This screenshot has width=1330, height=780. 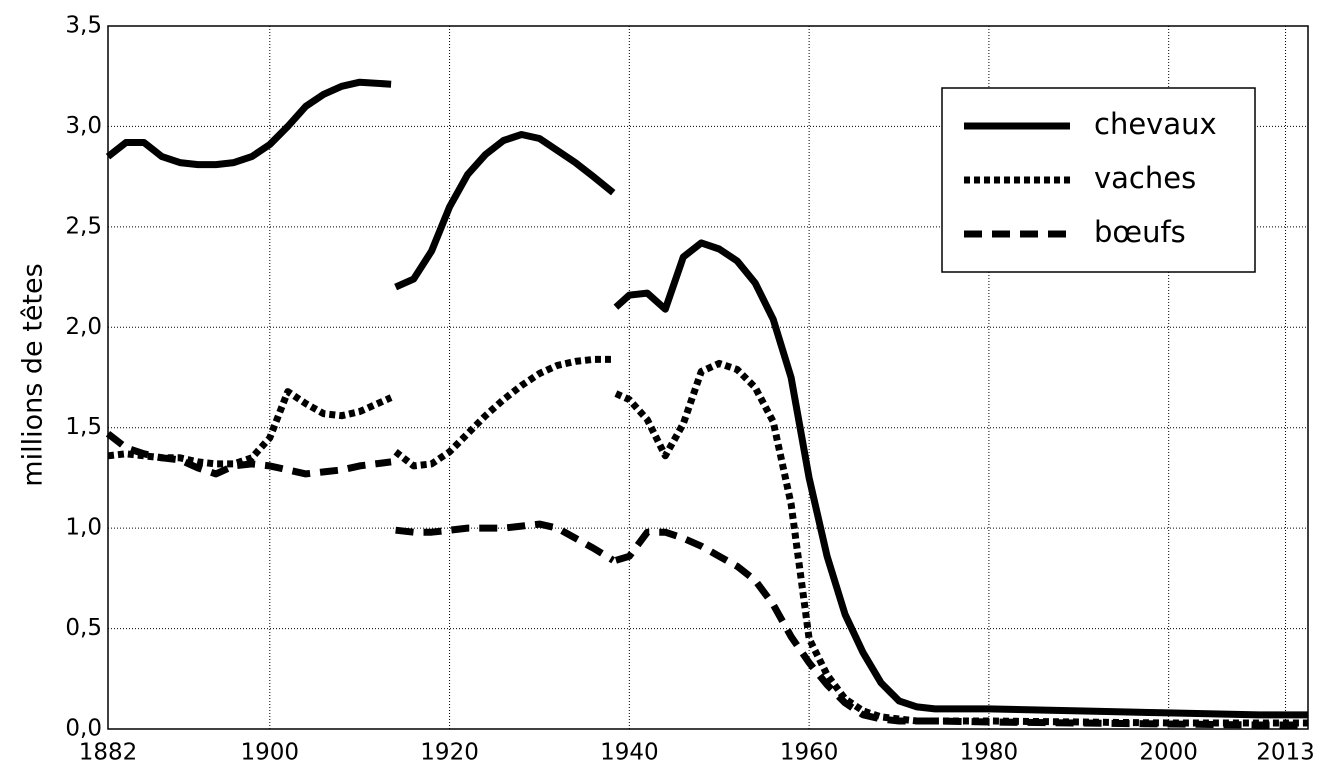 What do you see at coordinates (83, 427) in the screenshot?
I see `y-tick-label: 1,5` at bounding box center [83, 427].